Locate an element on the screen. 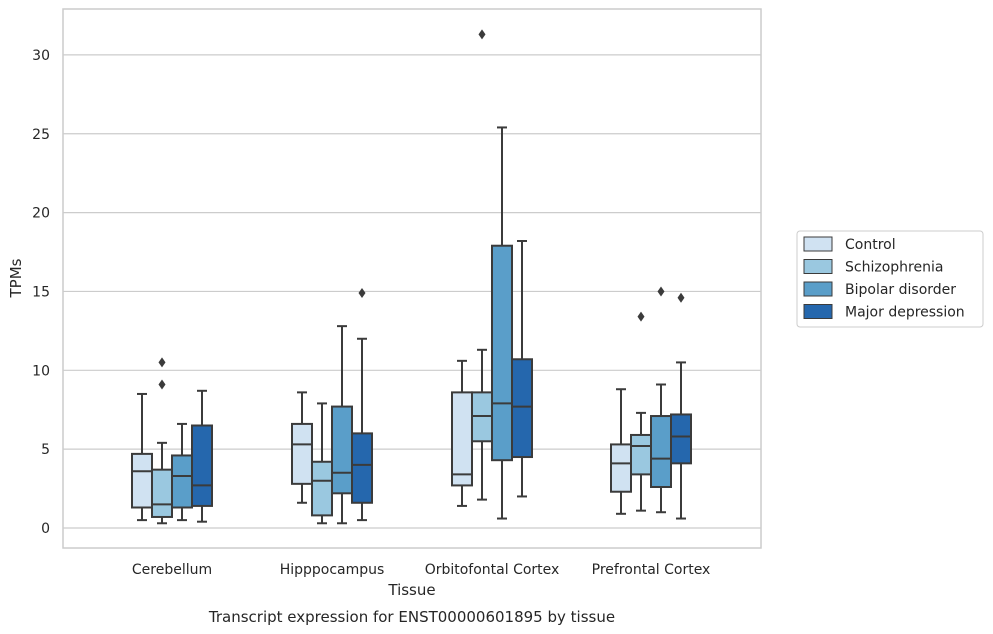  legend-entry: Major depression is located at coordinates (905, 313).